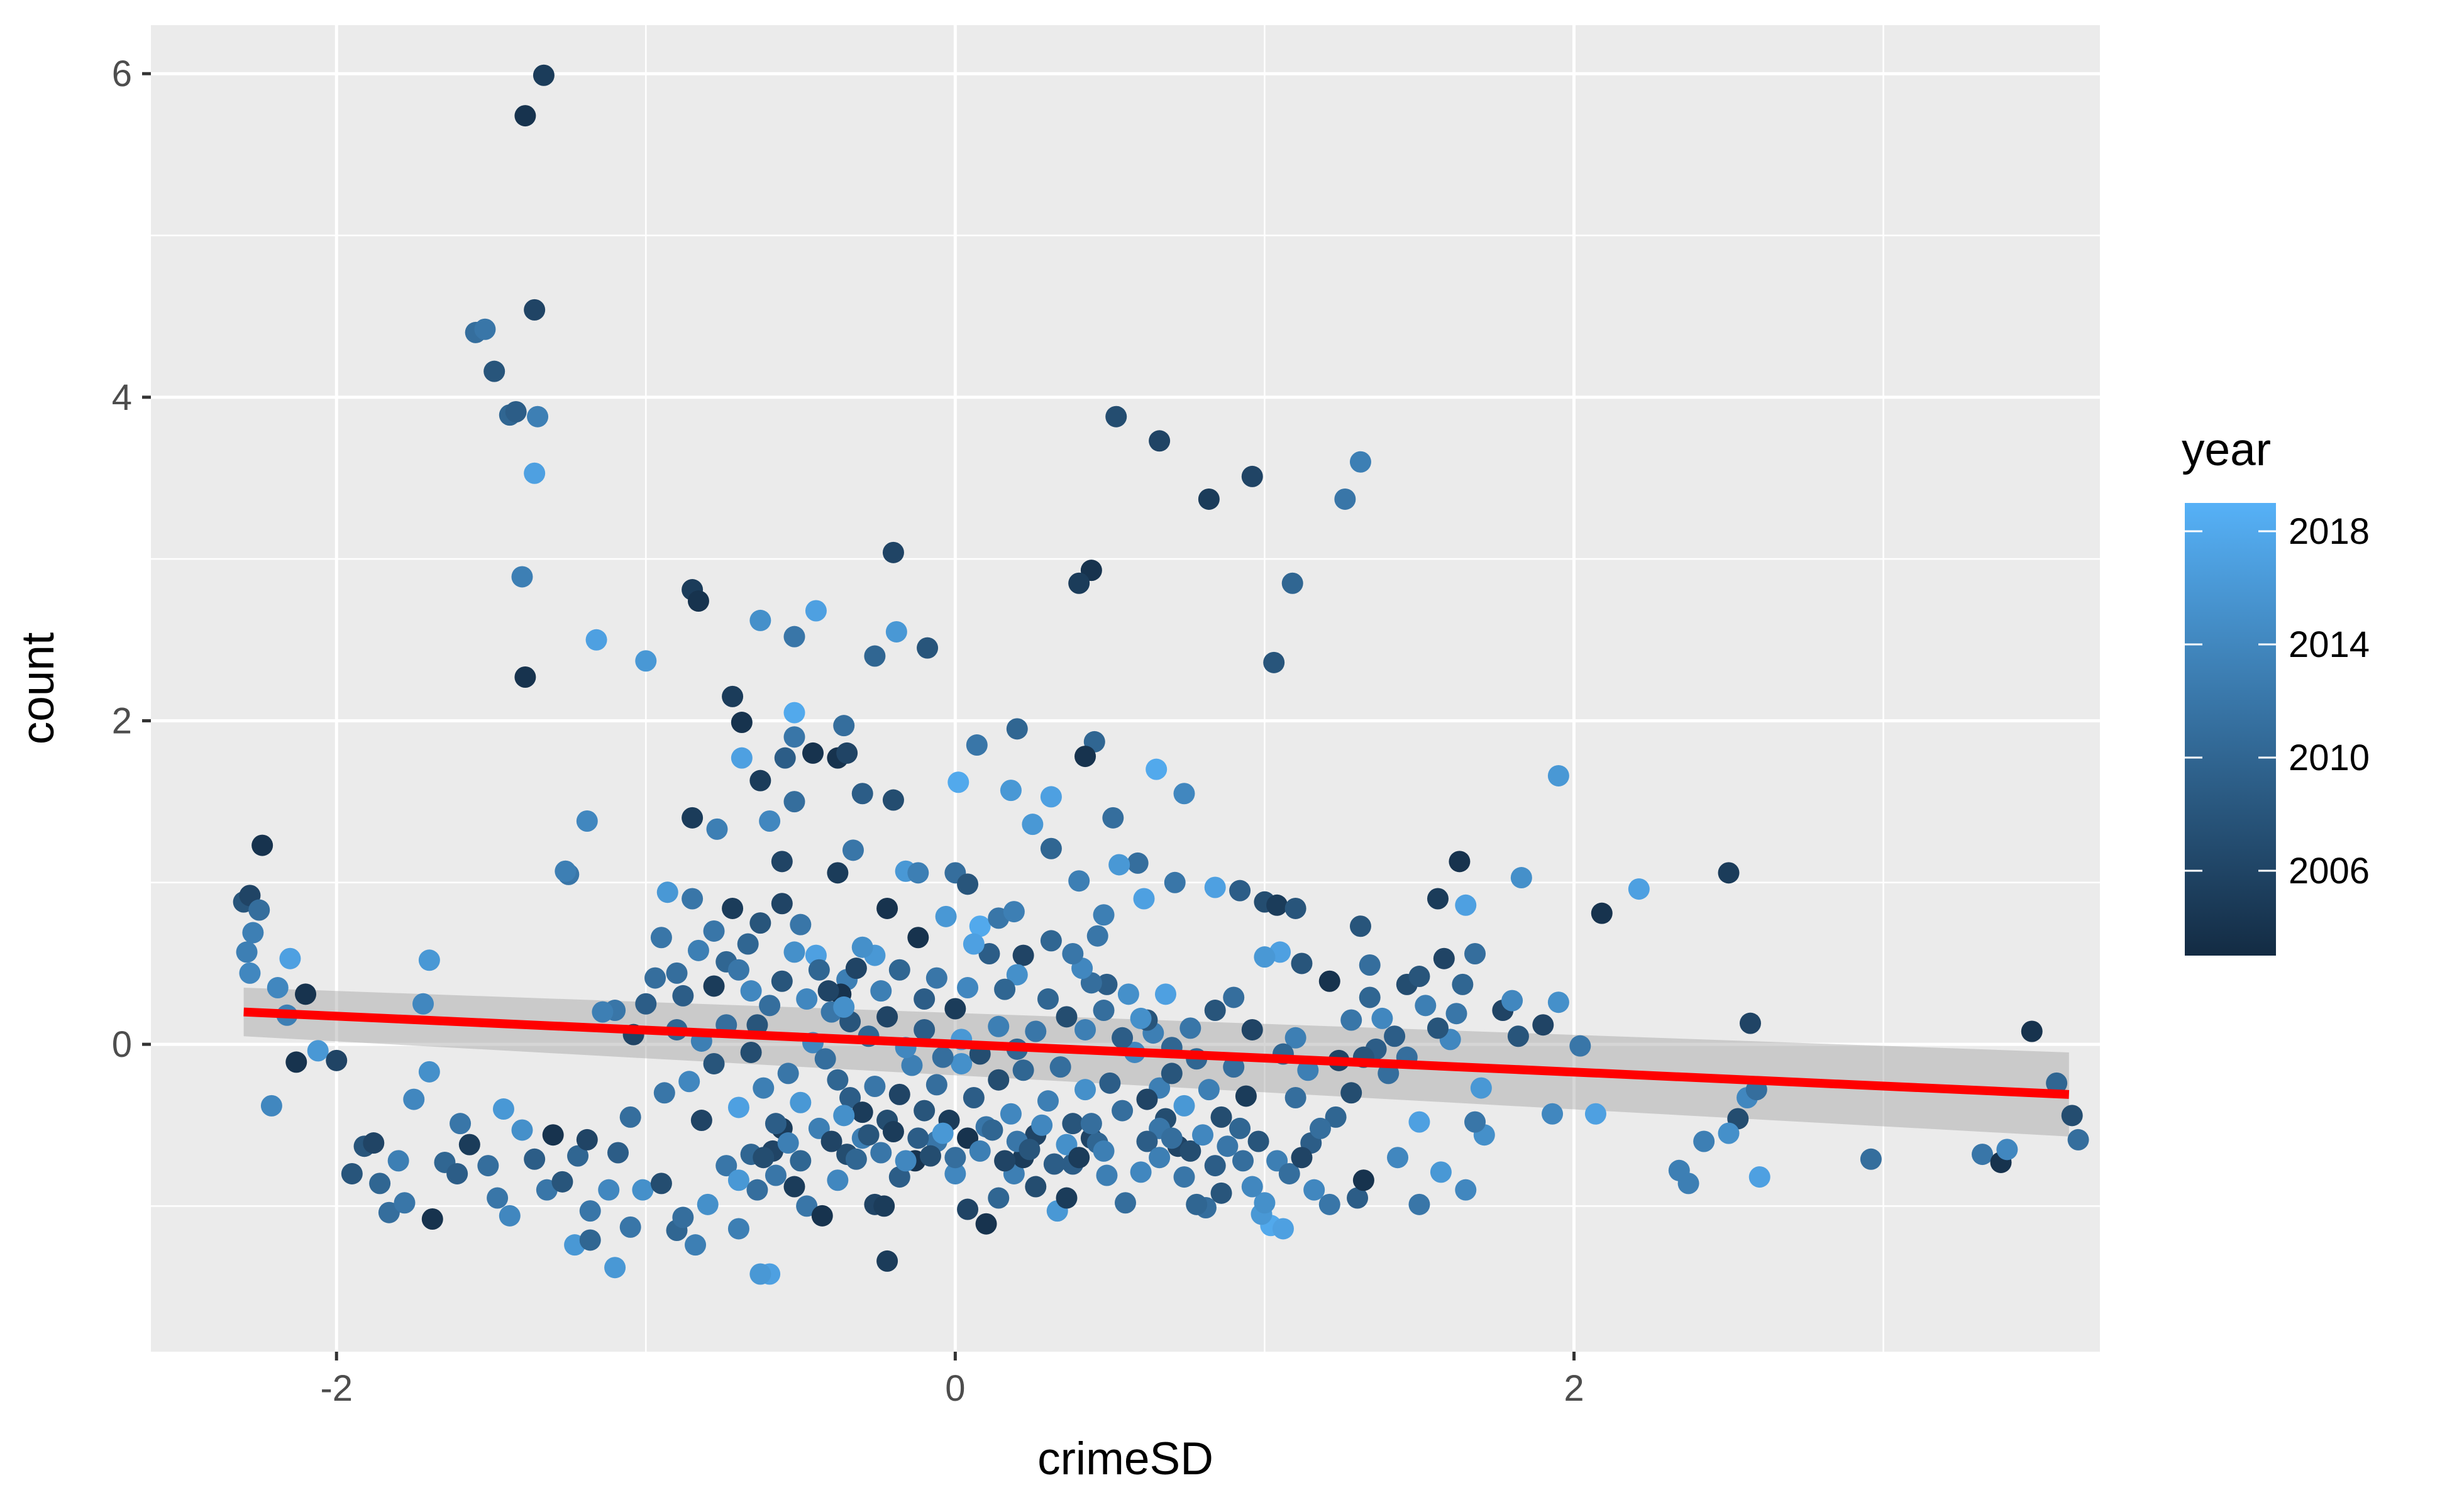  I want to click on legend-label: 2014, so click(2329, 644).